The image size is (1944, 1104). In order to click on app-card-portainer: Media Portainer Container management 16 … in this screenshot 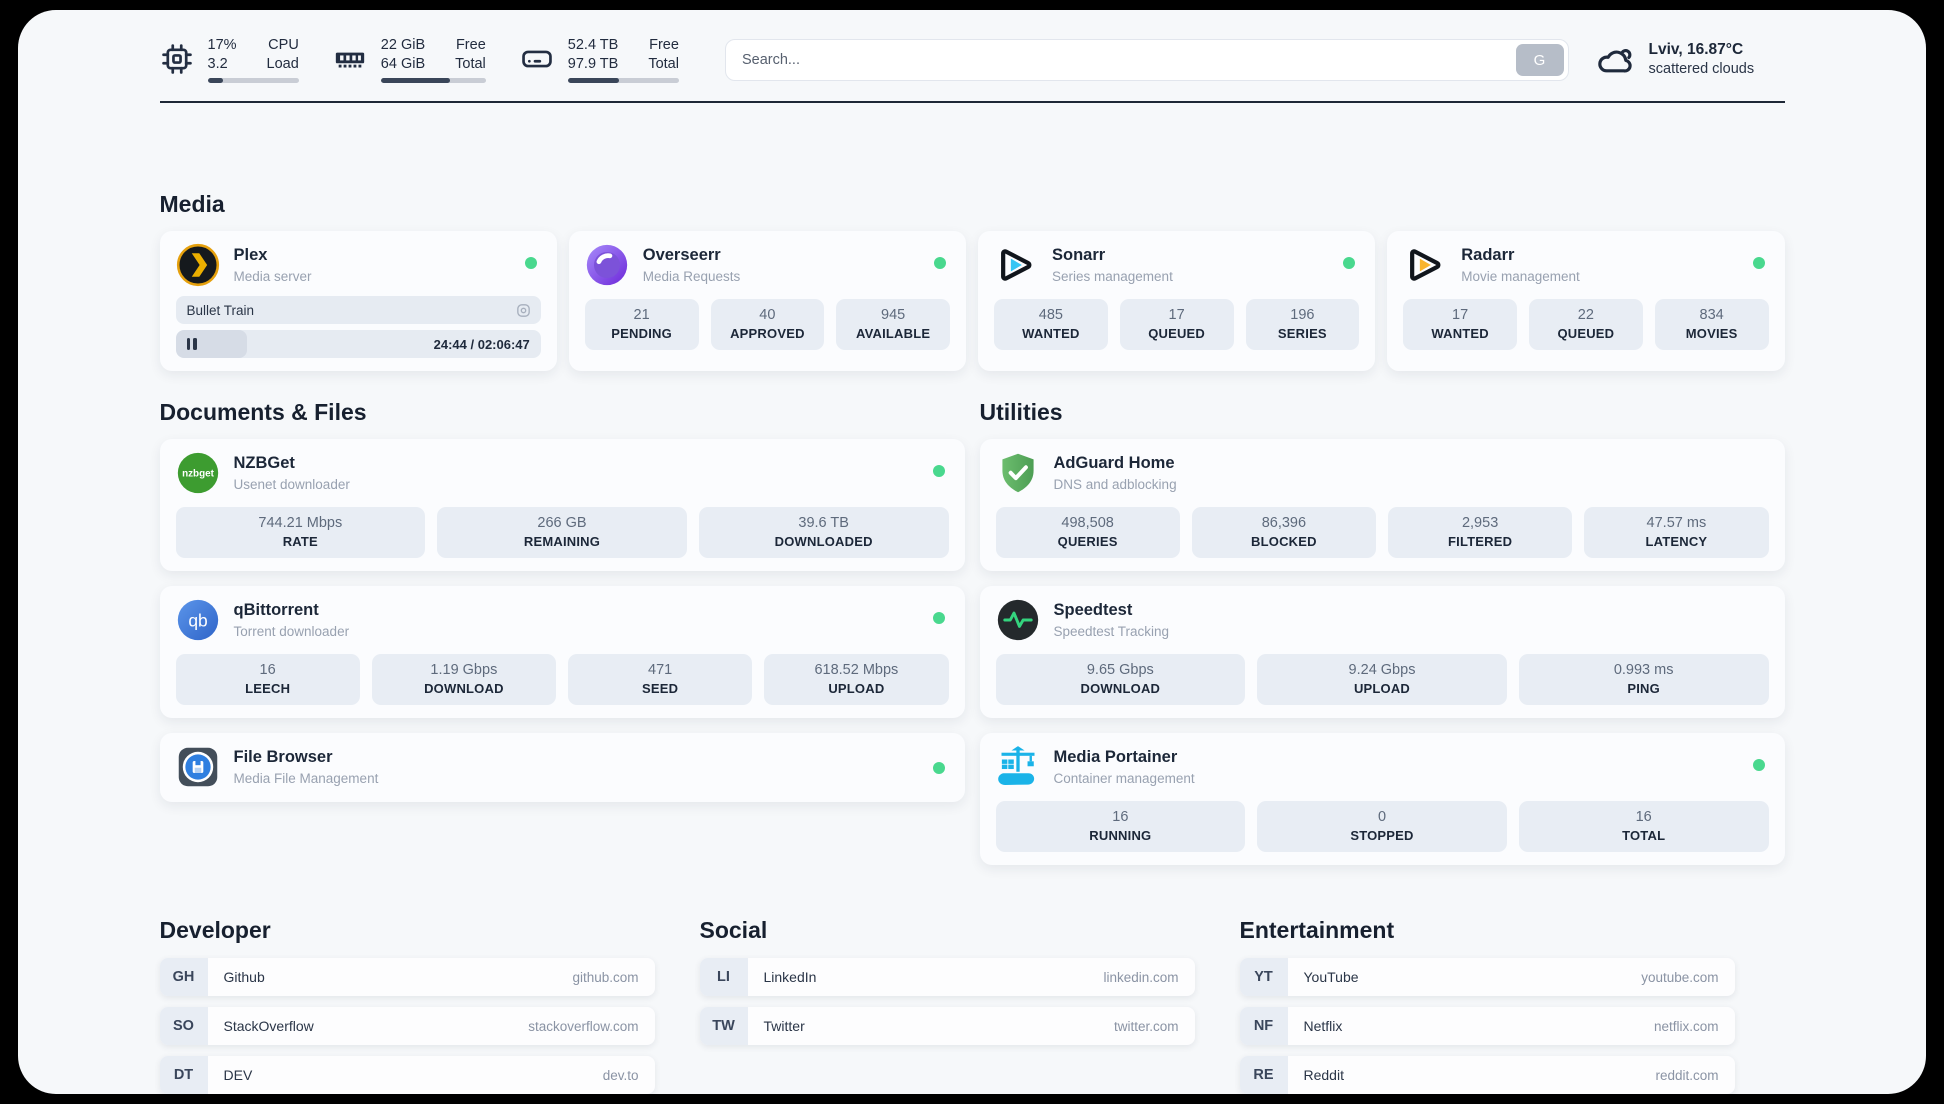, I will do `click(1382, 799)`.